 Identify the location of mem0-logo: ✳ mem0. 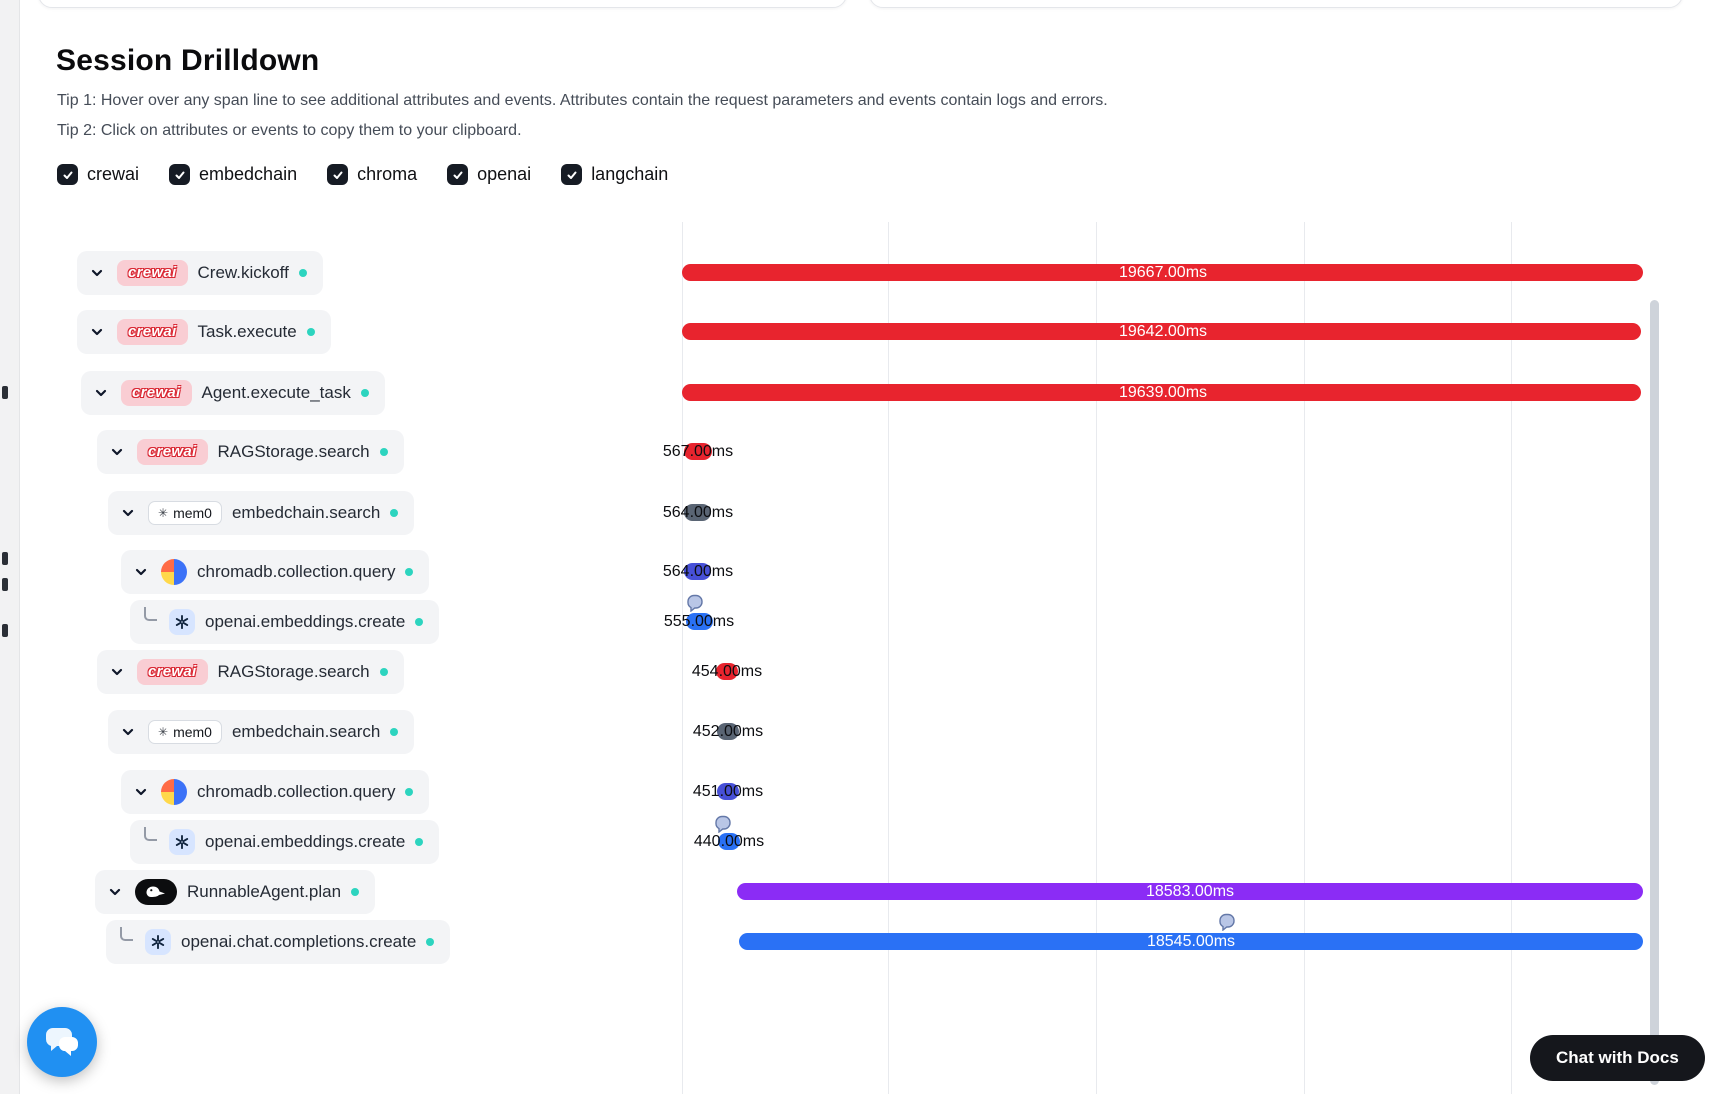
(185, 513).